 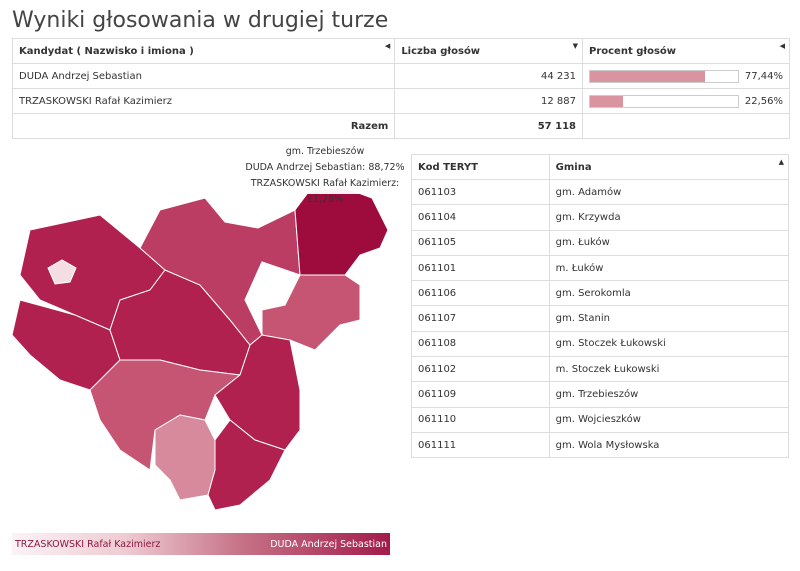 What do you see at coordinates (203, 101) in the screenshot?
I see `candidate-name: TRZASKOWSKI Rafał Kazimierz` at bounding box center [203, 101].